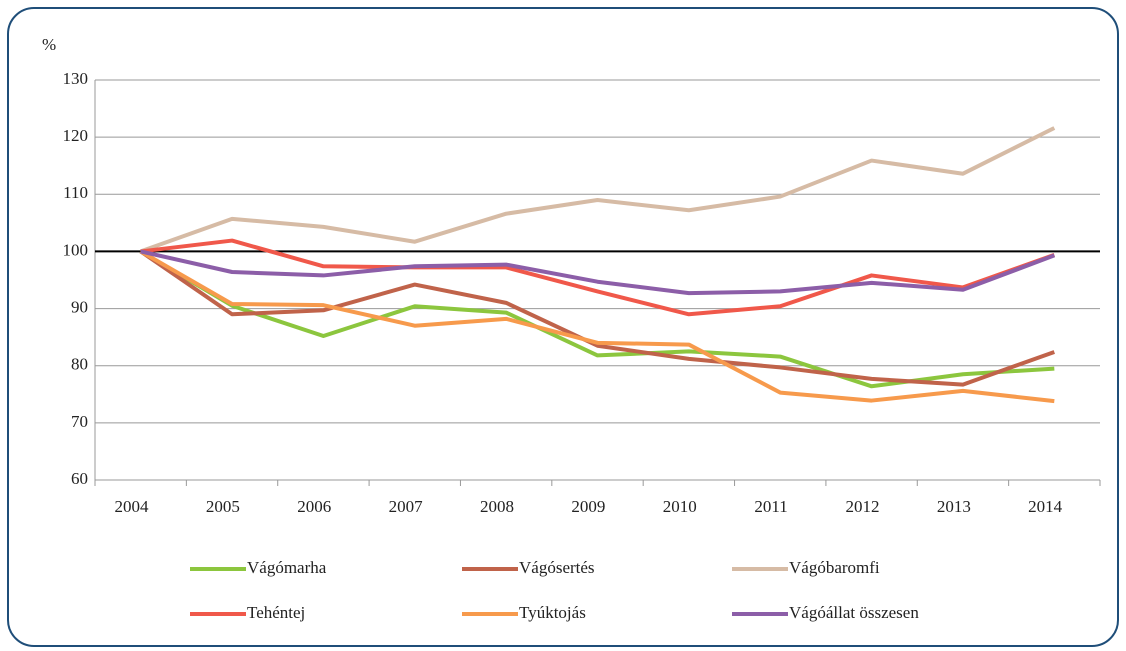 This screenshot has width=1126, height=651. What do you see at coordinates (276, 612) in the screenshot?
I see `legend-label: Tehéntej` at bounding box center [276, 612].